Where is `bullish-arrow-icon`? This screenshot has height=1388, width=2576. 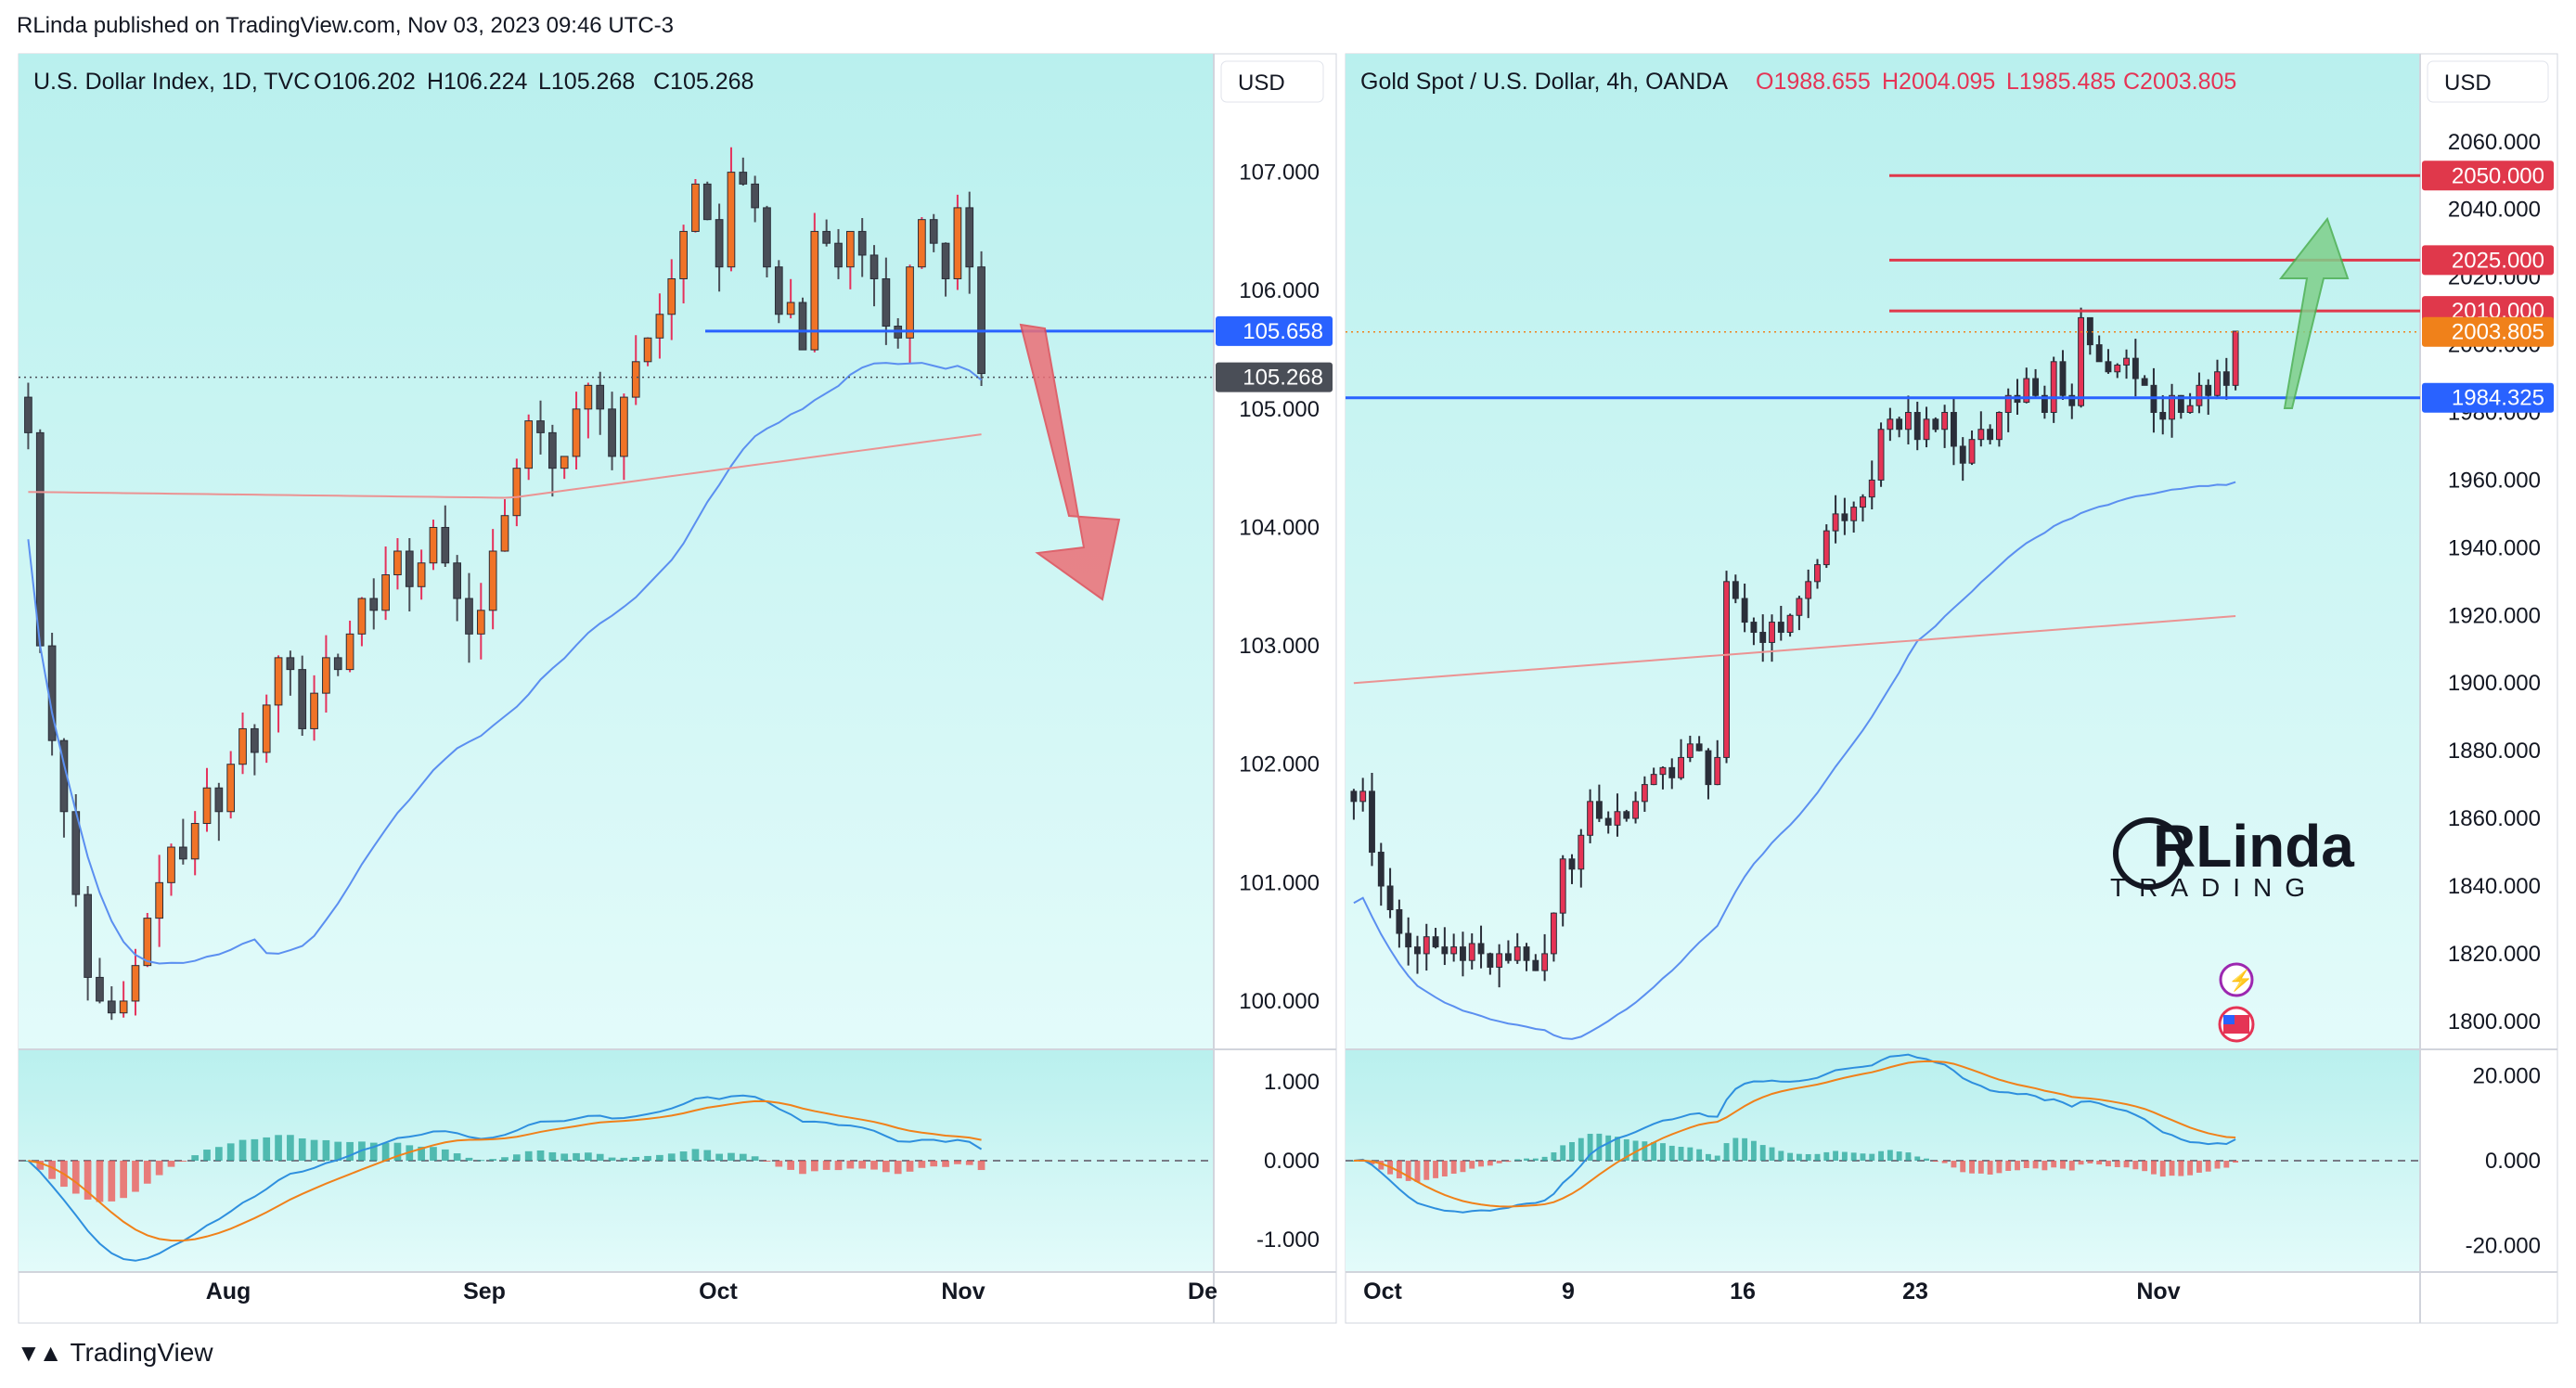 bullish-arrow-icon is located at coordinates (2314, 312).